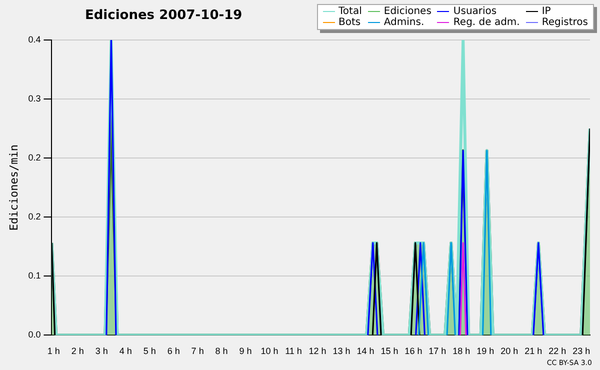  I want to click on x-tick-label: 14 h, so click(365, 351).